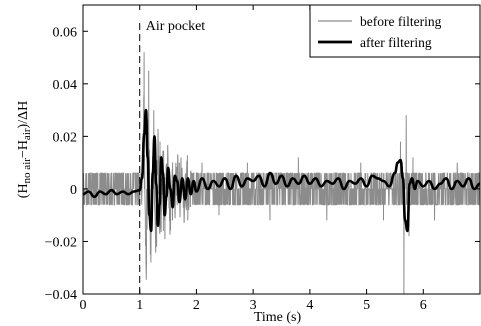  Describe the element at coordinates (83, 305) in the screenshot. I see `x-tick-label: 0` at that location.